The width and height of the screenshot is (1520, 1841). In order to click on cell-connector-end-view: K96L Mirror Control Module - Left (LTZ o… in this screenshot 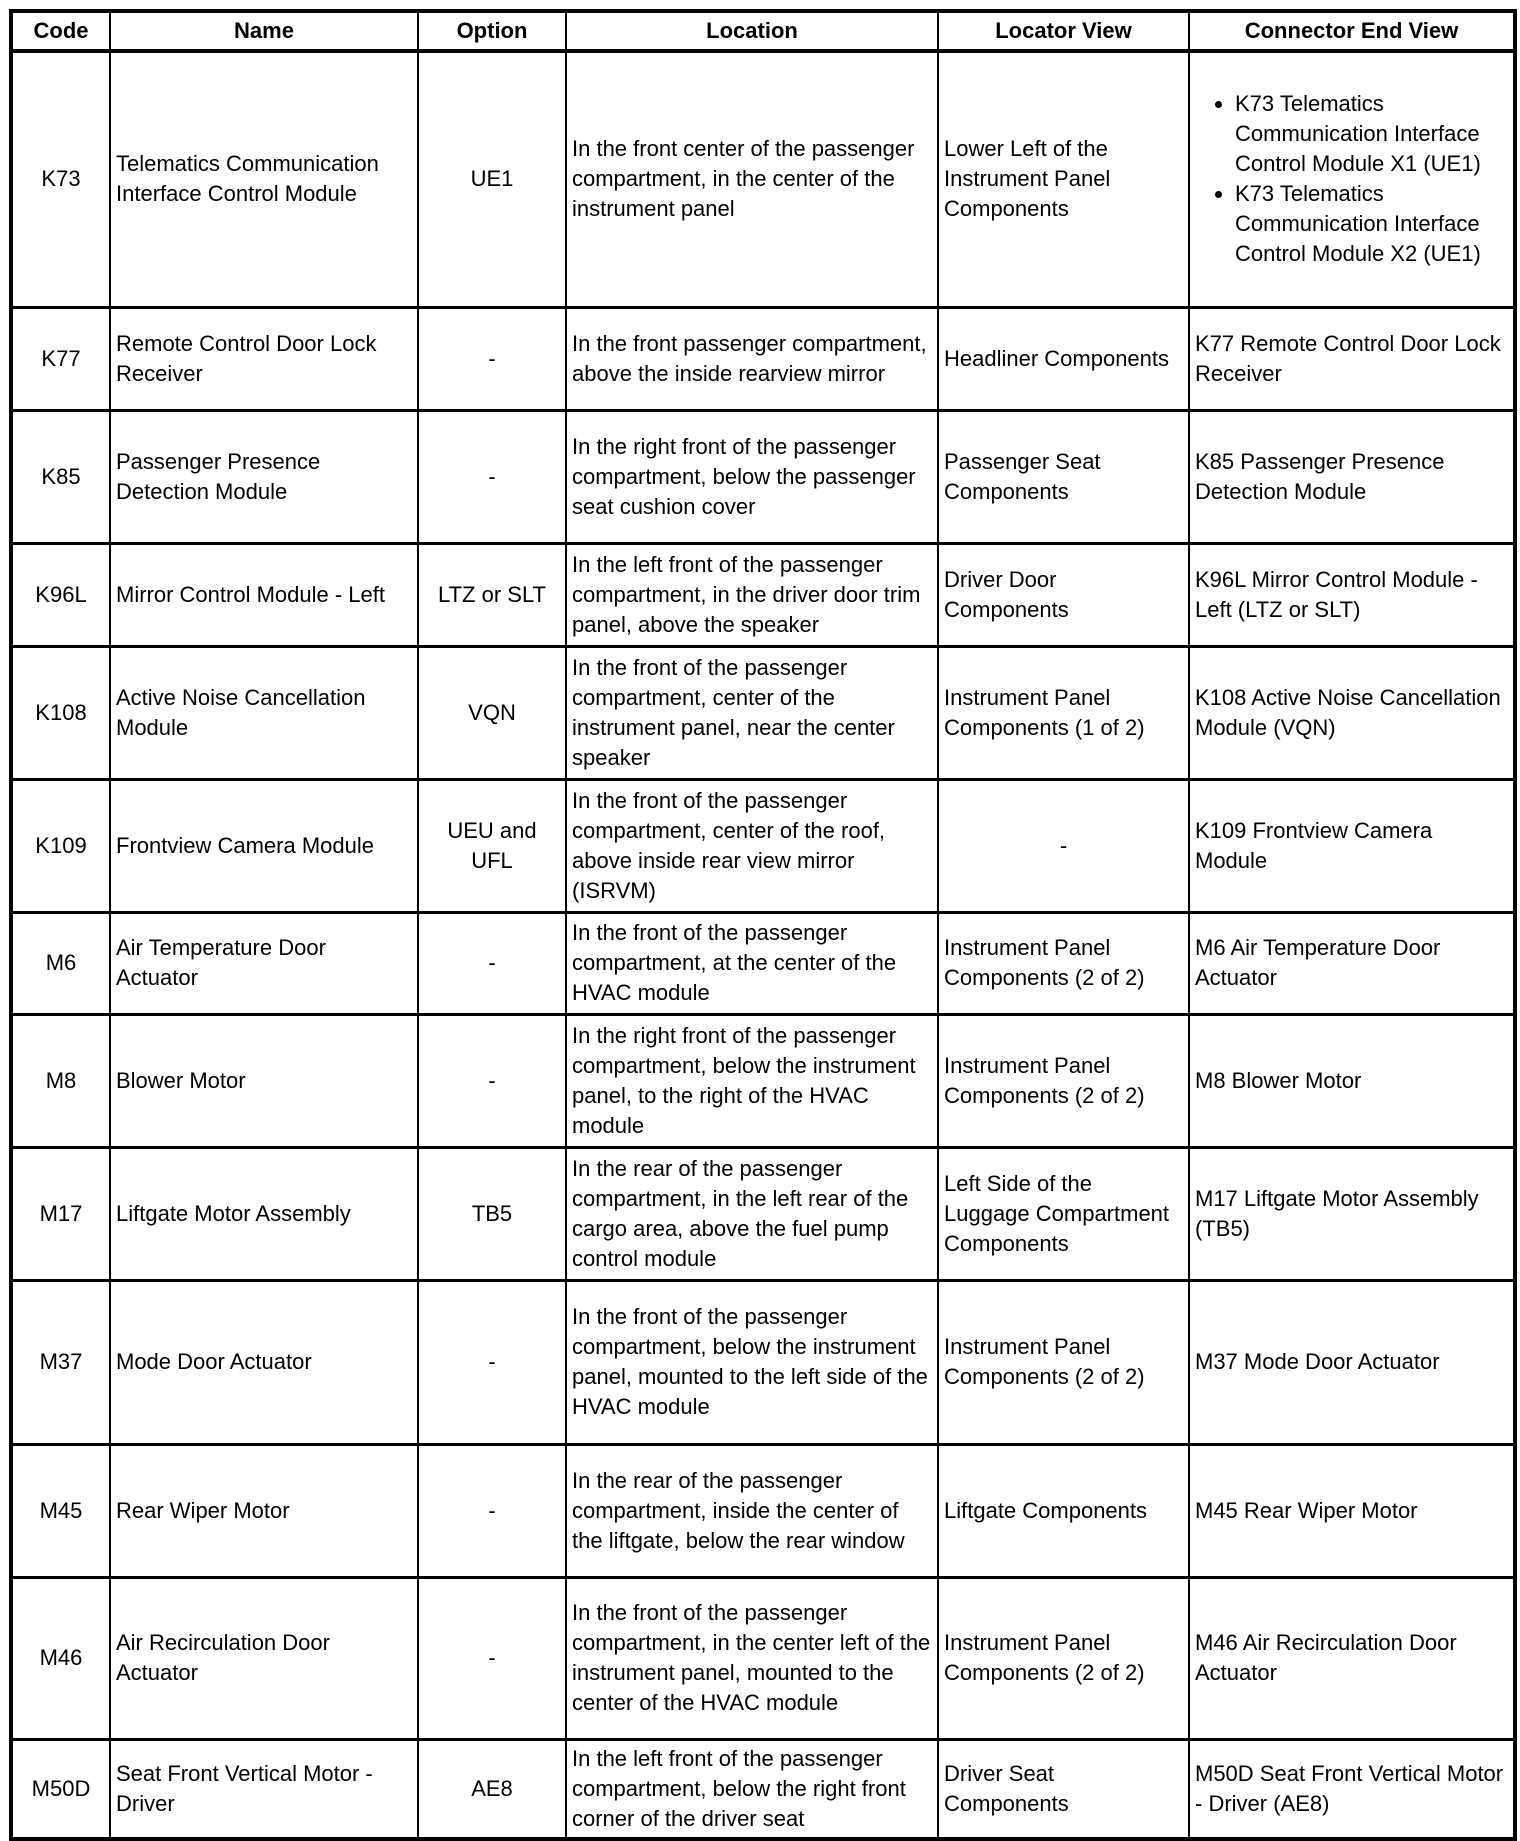, I will do `click(1352, 594)`.